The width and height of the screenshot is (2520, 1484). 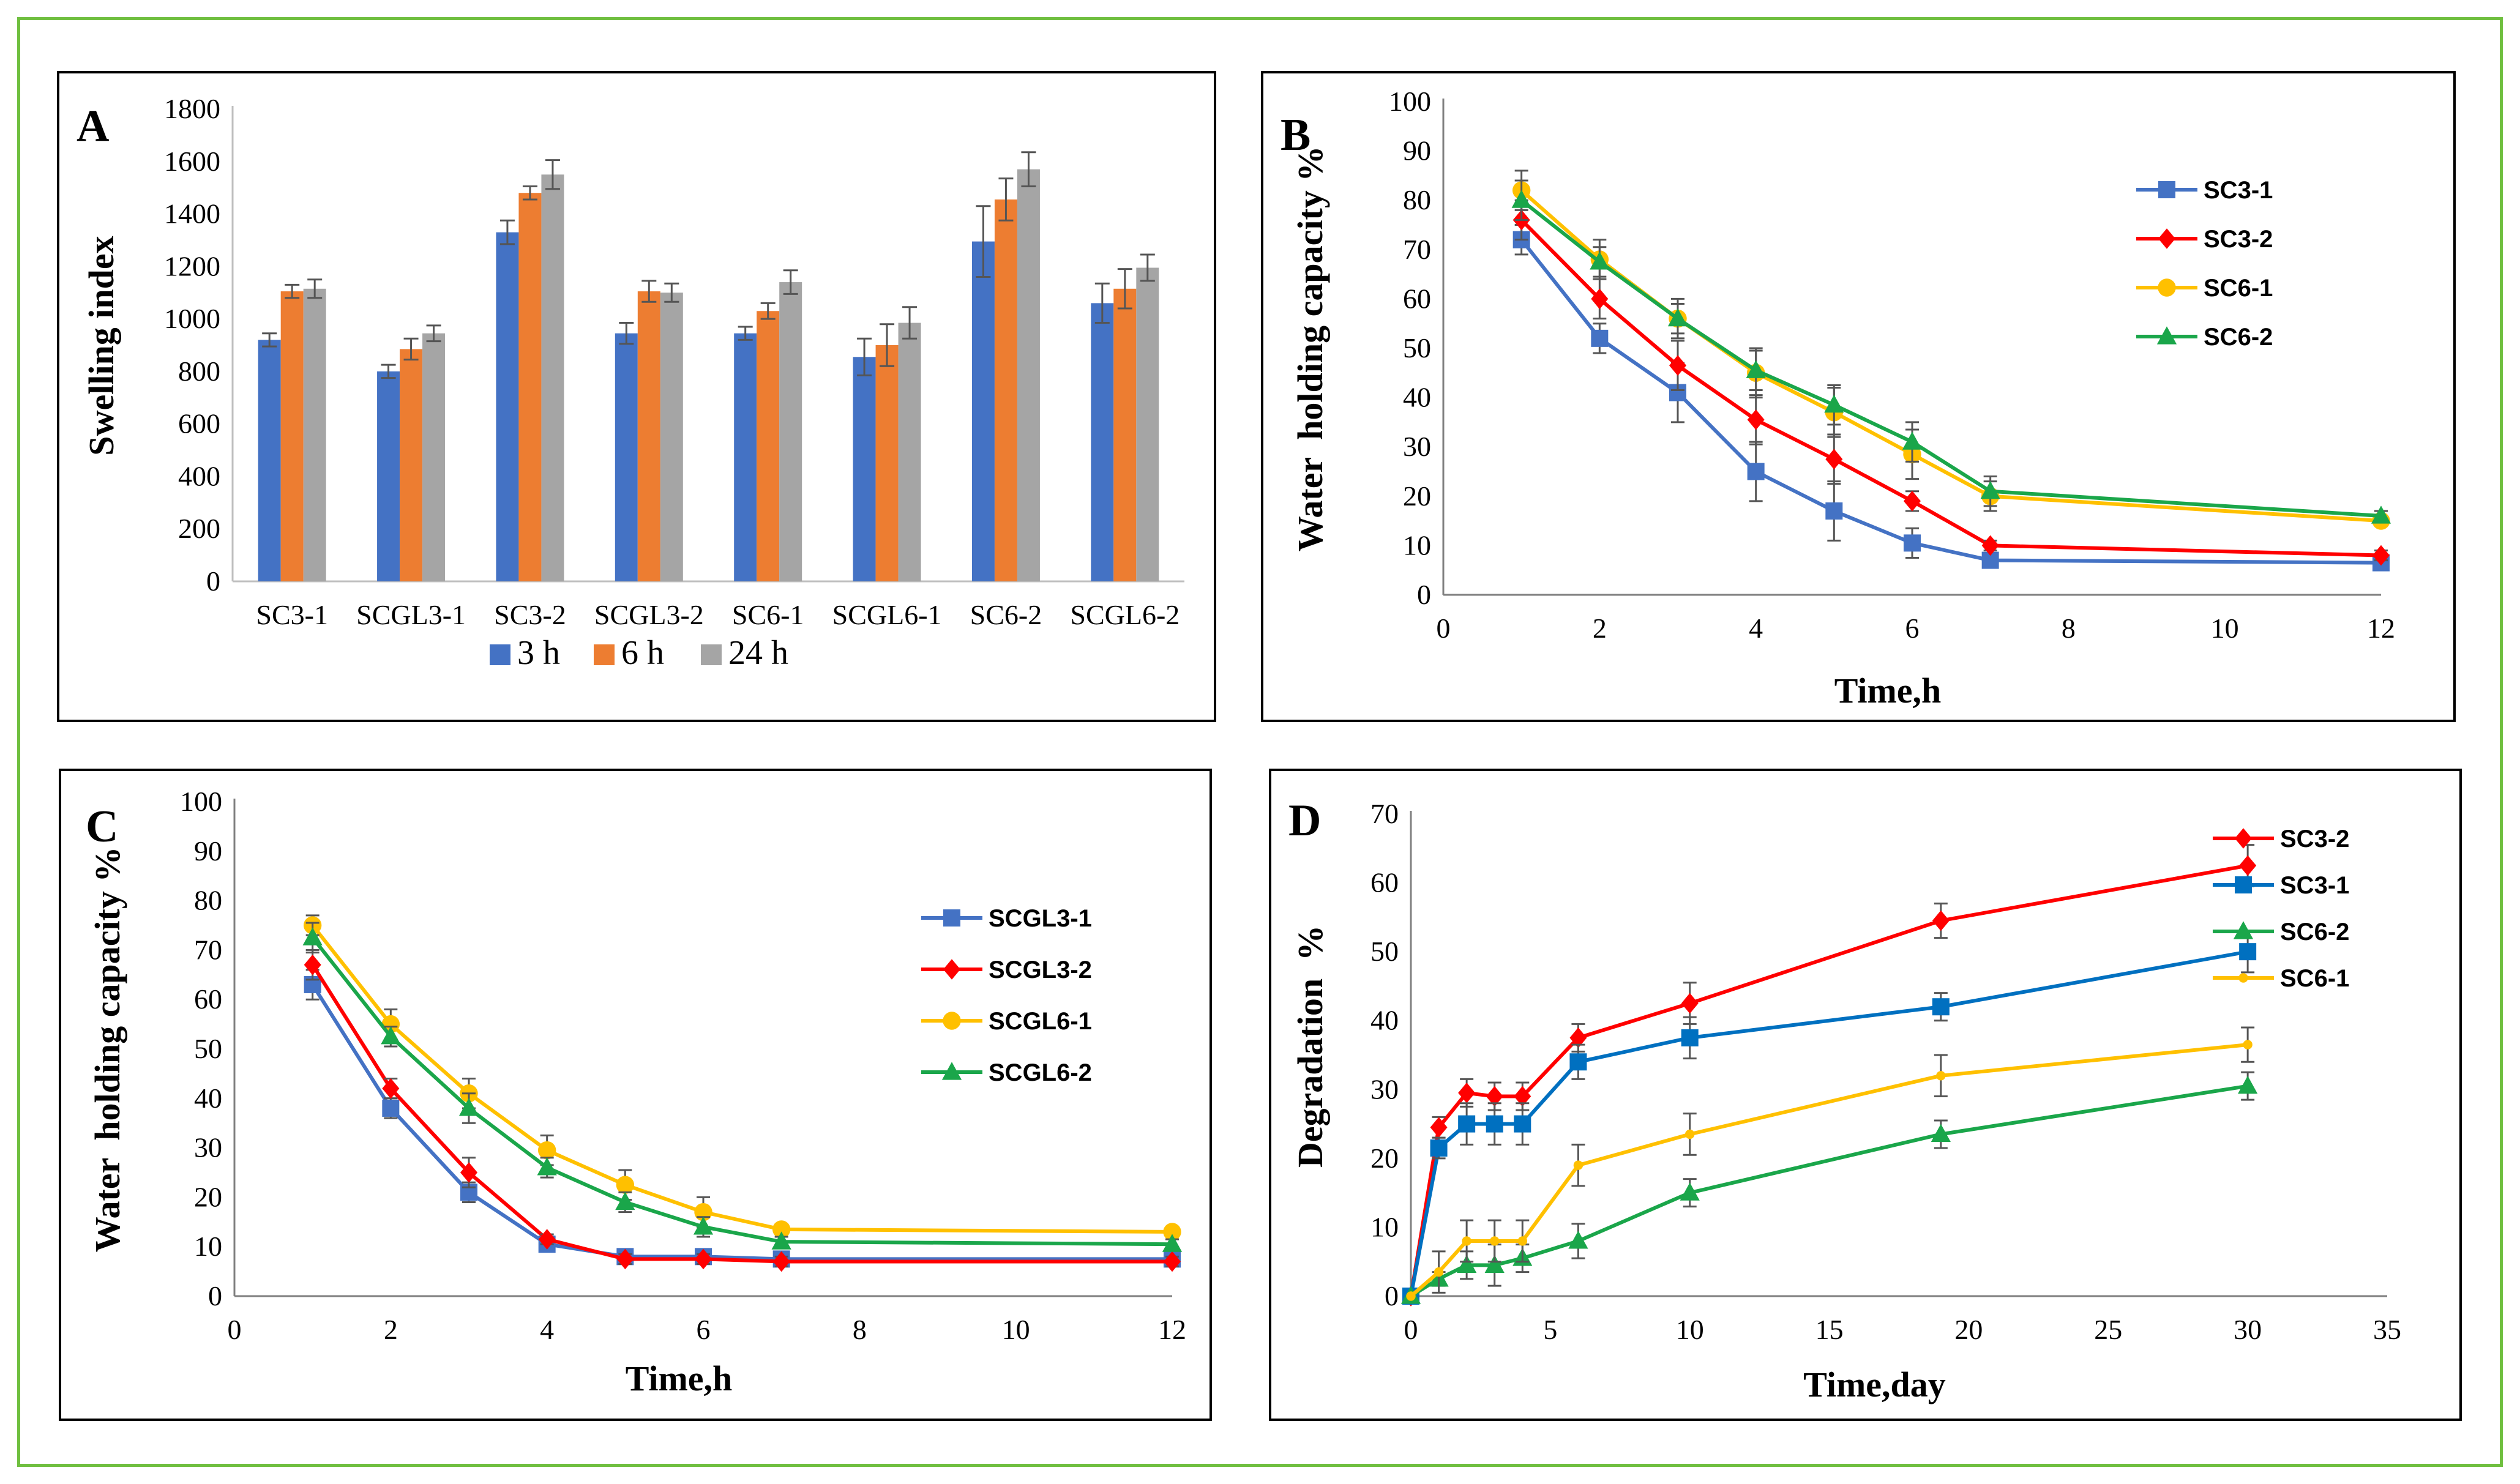 What do you see at coordinates (887, 614) in the screenshot?
I see `x-tick-label: SCGL6-1` at bounding box center [887, 614].